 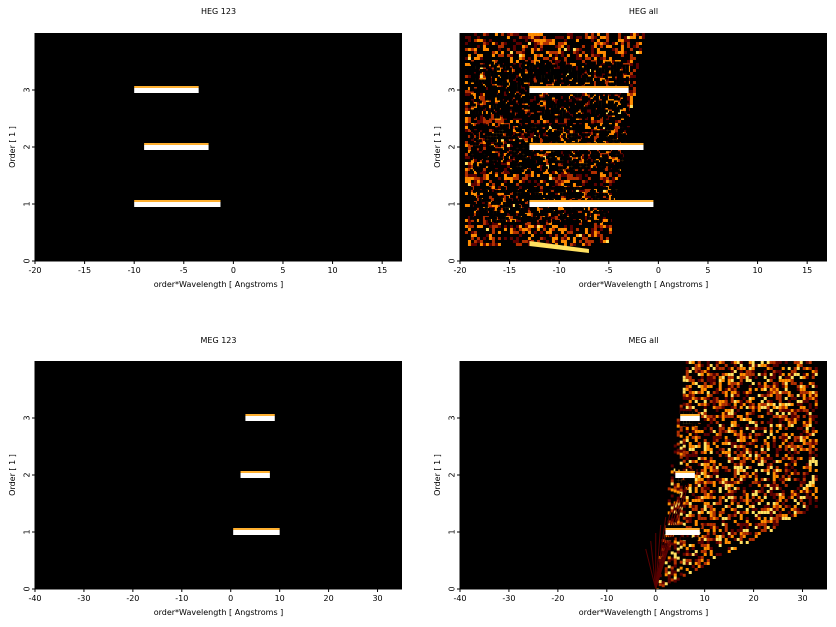 What do you see at coordinates (218, 11) in the screenshot?
I see `panel-title: HEG 123` at bounding box center [218, 11].